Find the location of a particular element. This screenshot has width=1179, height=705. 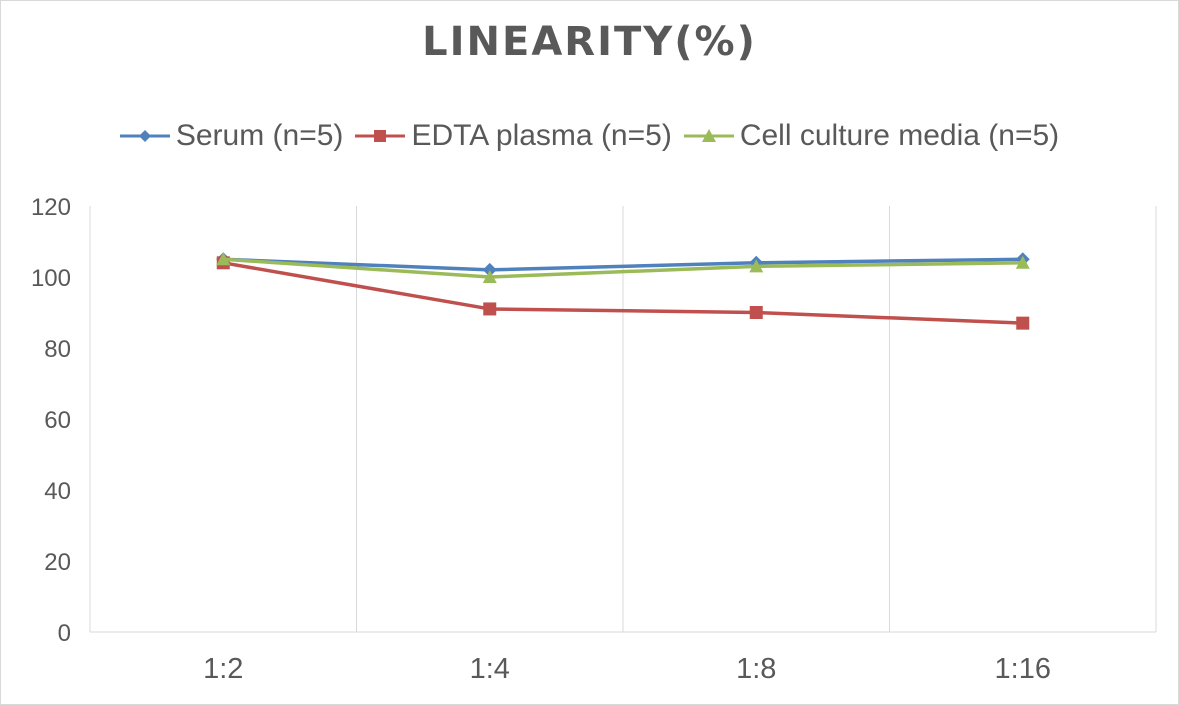

y-tick-label: 0 is located at coordinates (64, 633).